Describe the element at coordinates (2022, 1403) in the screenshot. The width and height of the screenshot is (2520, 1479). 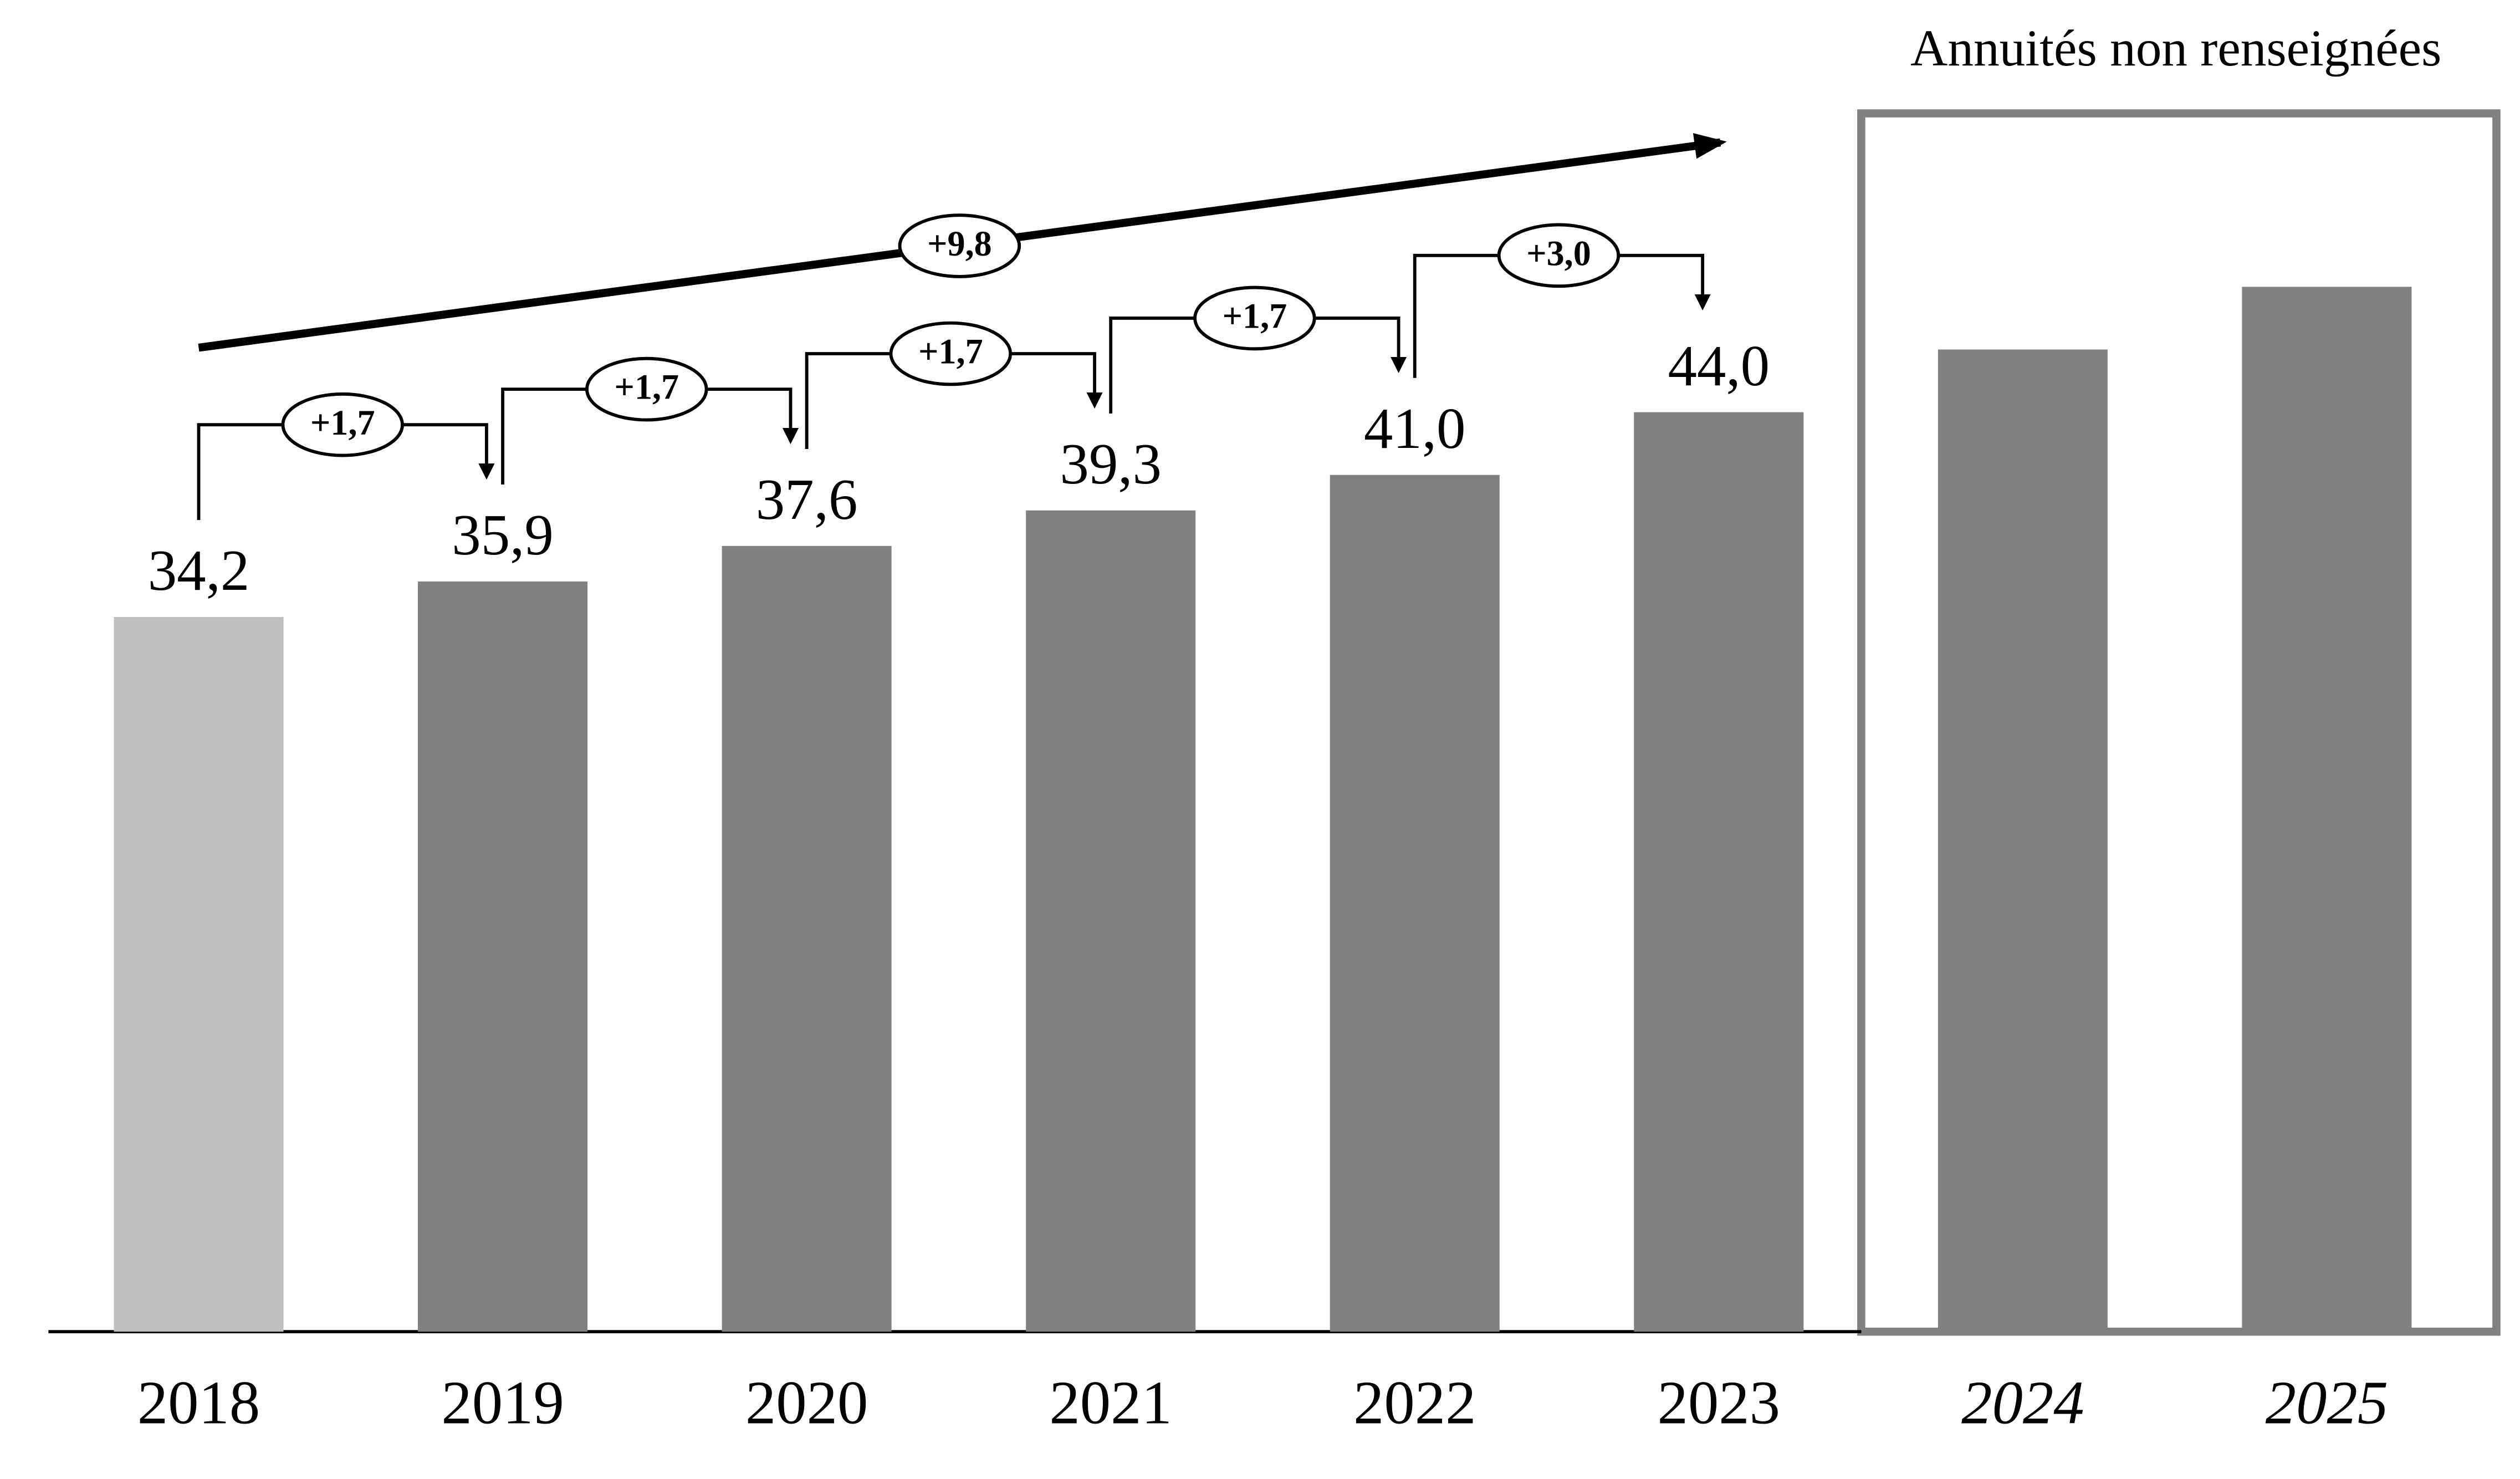
I see `x-tick-label: 2024` at that location.